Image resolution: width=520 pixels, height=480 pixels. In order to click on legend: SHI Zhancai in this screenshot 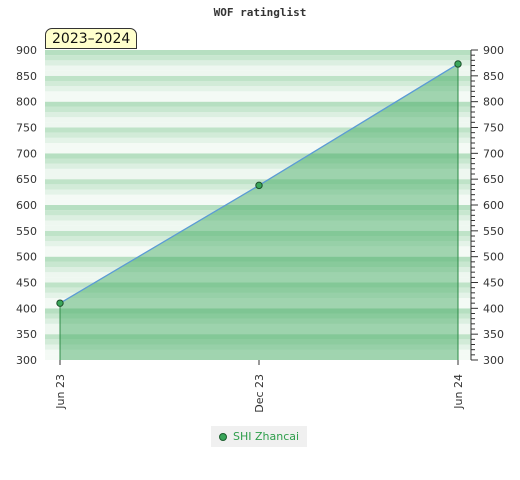, I will do `click(259, 436)`.